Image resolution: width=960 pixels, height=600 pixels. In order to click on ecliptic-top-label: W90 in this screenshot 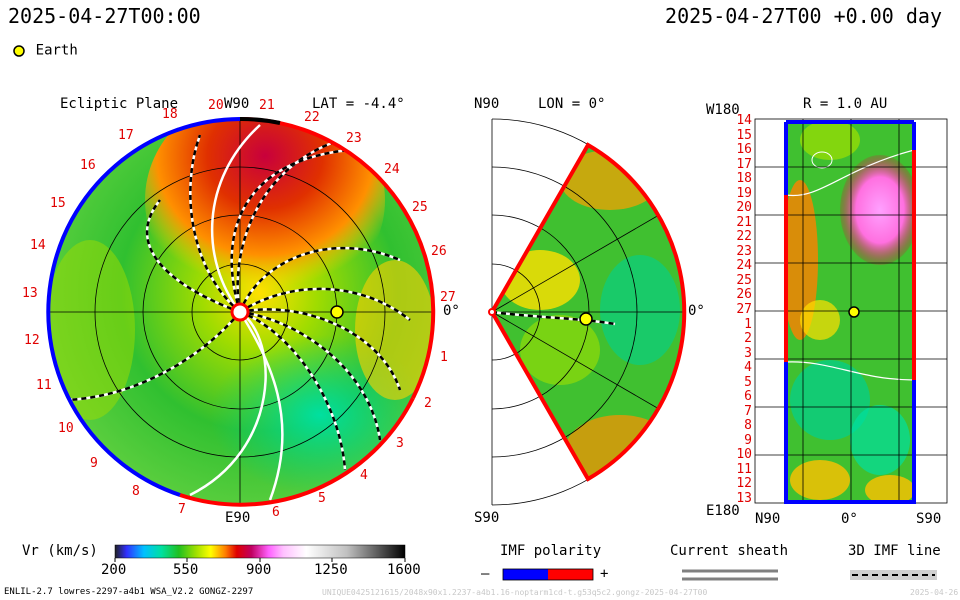, I will do `click(237, 104)`.